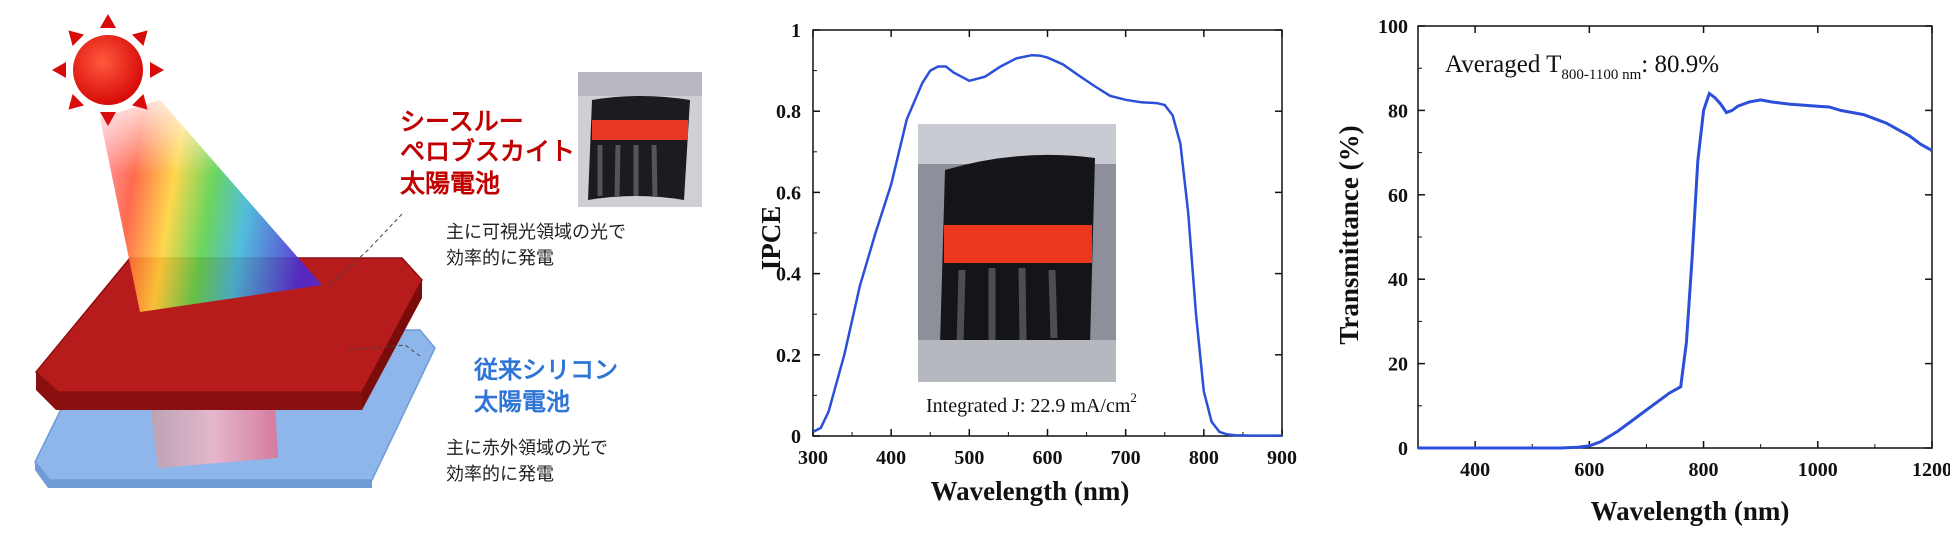 The width and height of the screenshot is (1950, 548). What do you see at coordinates (462, 121) in the screenshot?
I see `perovskite-label-line1: シースルー` at bounding box center [462, 121].